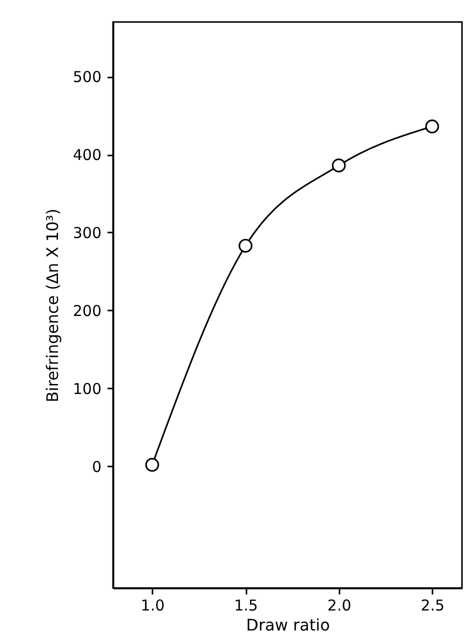 The height and width of the screenshot is (643, 464). Describe the element at coordinates (87, 233) in the screenshot. I see `y-tick-label: 300` at that location.